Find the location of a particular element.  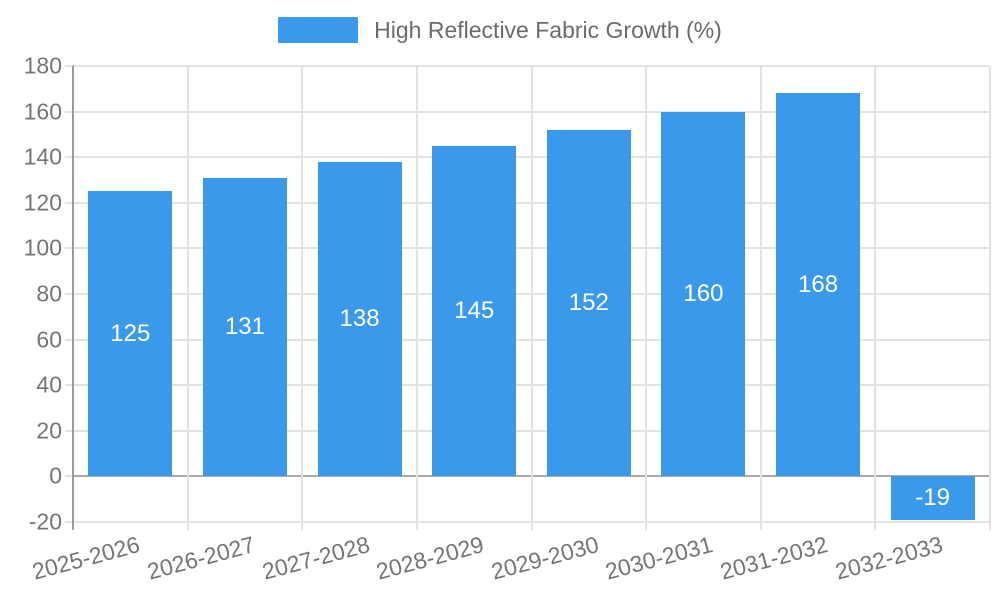

chart-legend: High Reflective Fabric Growth (%) is located at coordinates (500, 30).